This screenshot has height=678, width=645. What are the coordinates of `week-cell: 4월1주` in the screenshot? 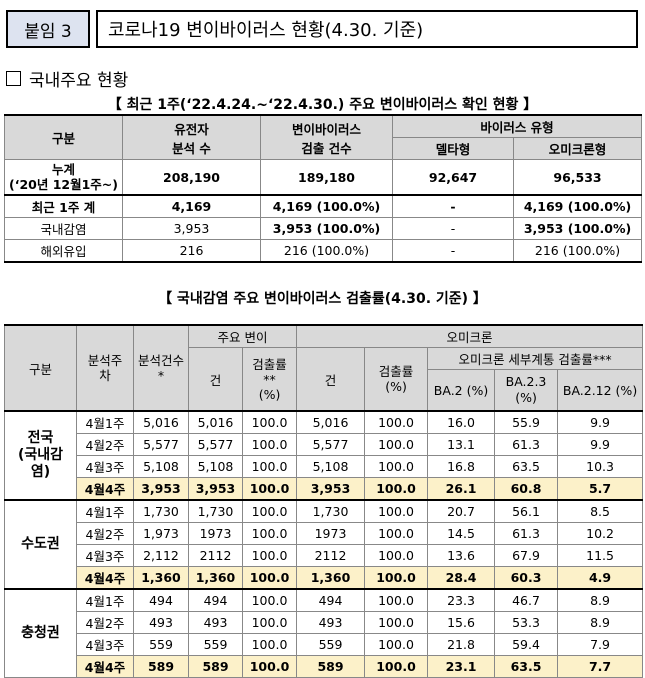 It's located at (105, 422).